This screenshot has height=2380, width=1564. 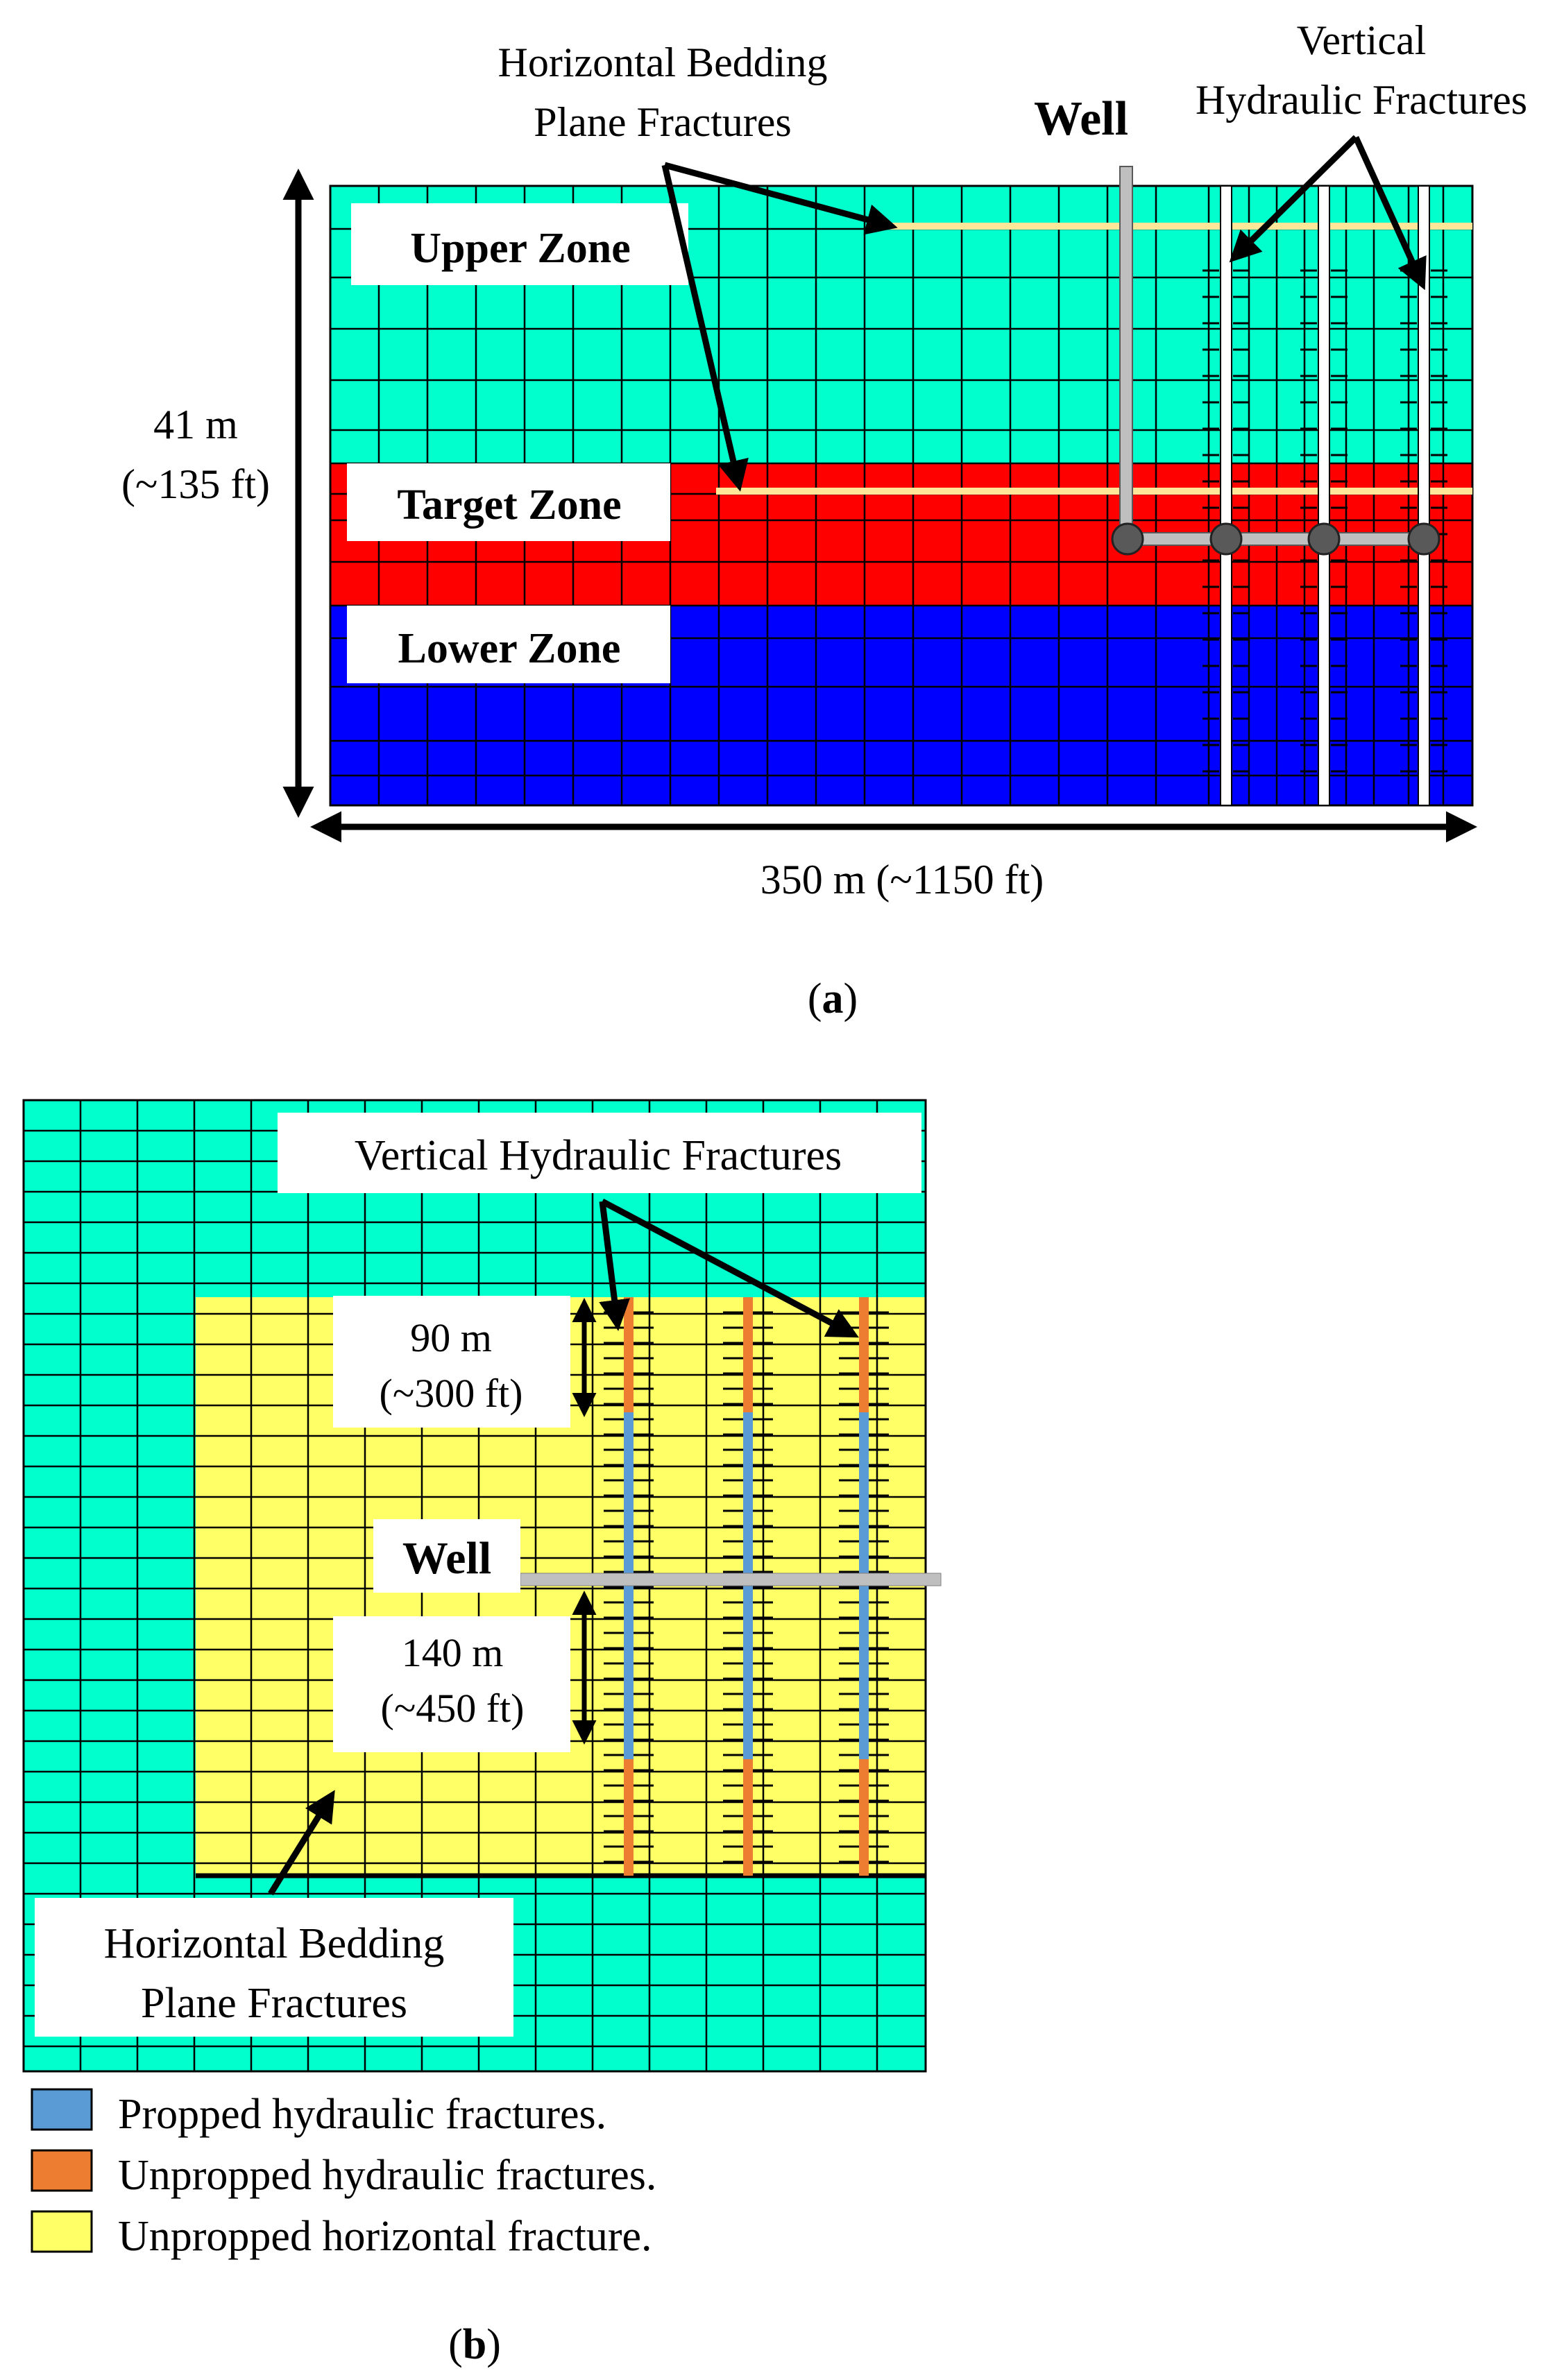 I want to click on pointer-arrows-a, so click(x=1044, y=313).